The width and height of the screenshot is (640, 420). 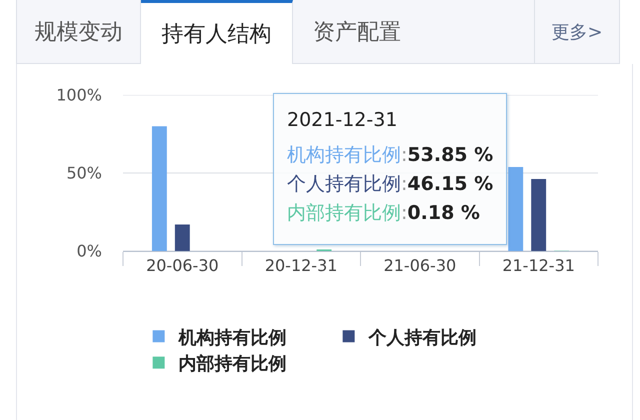 What do you see at coordinates (301, 266) in the screenshot?
I see `x-tick-label: 20-12-31` at bounding box center [301, 266].